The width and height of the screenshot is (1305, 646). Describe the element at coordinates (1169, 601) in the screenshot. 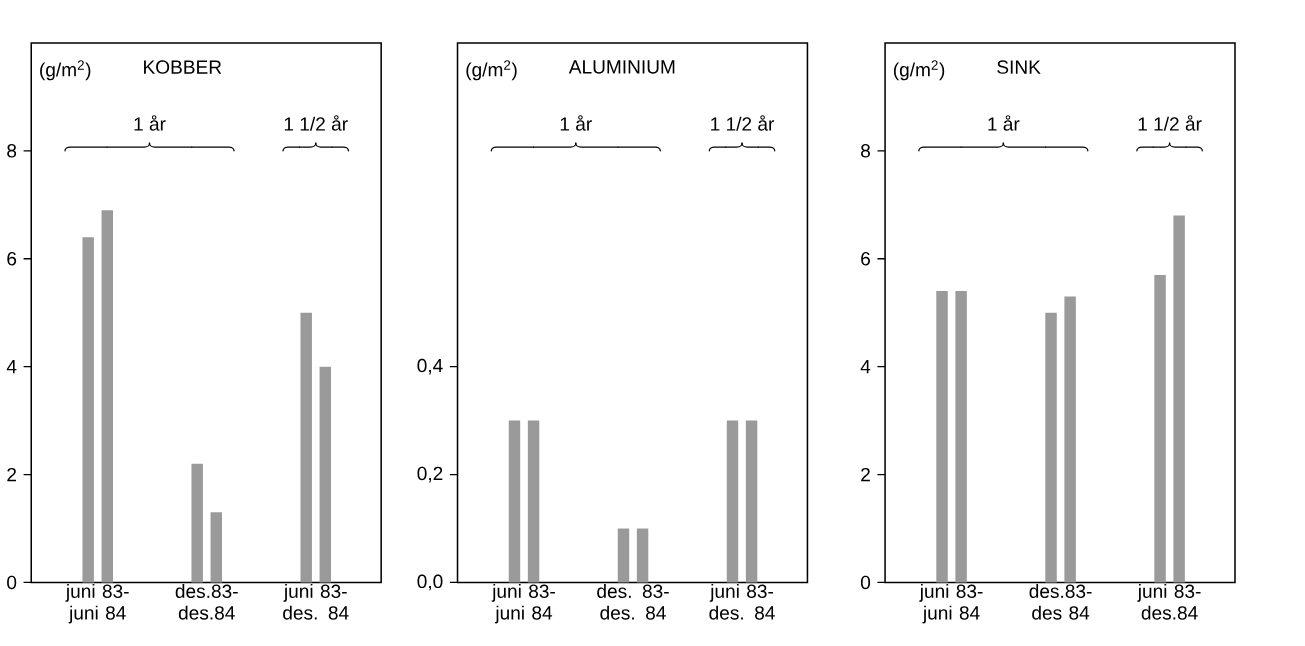

I see `x-tick-label: juni 83- des.84` at that location.